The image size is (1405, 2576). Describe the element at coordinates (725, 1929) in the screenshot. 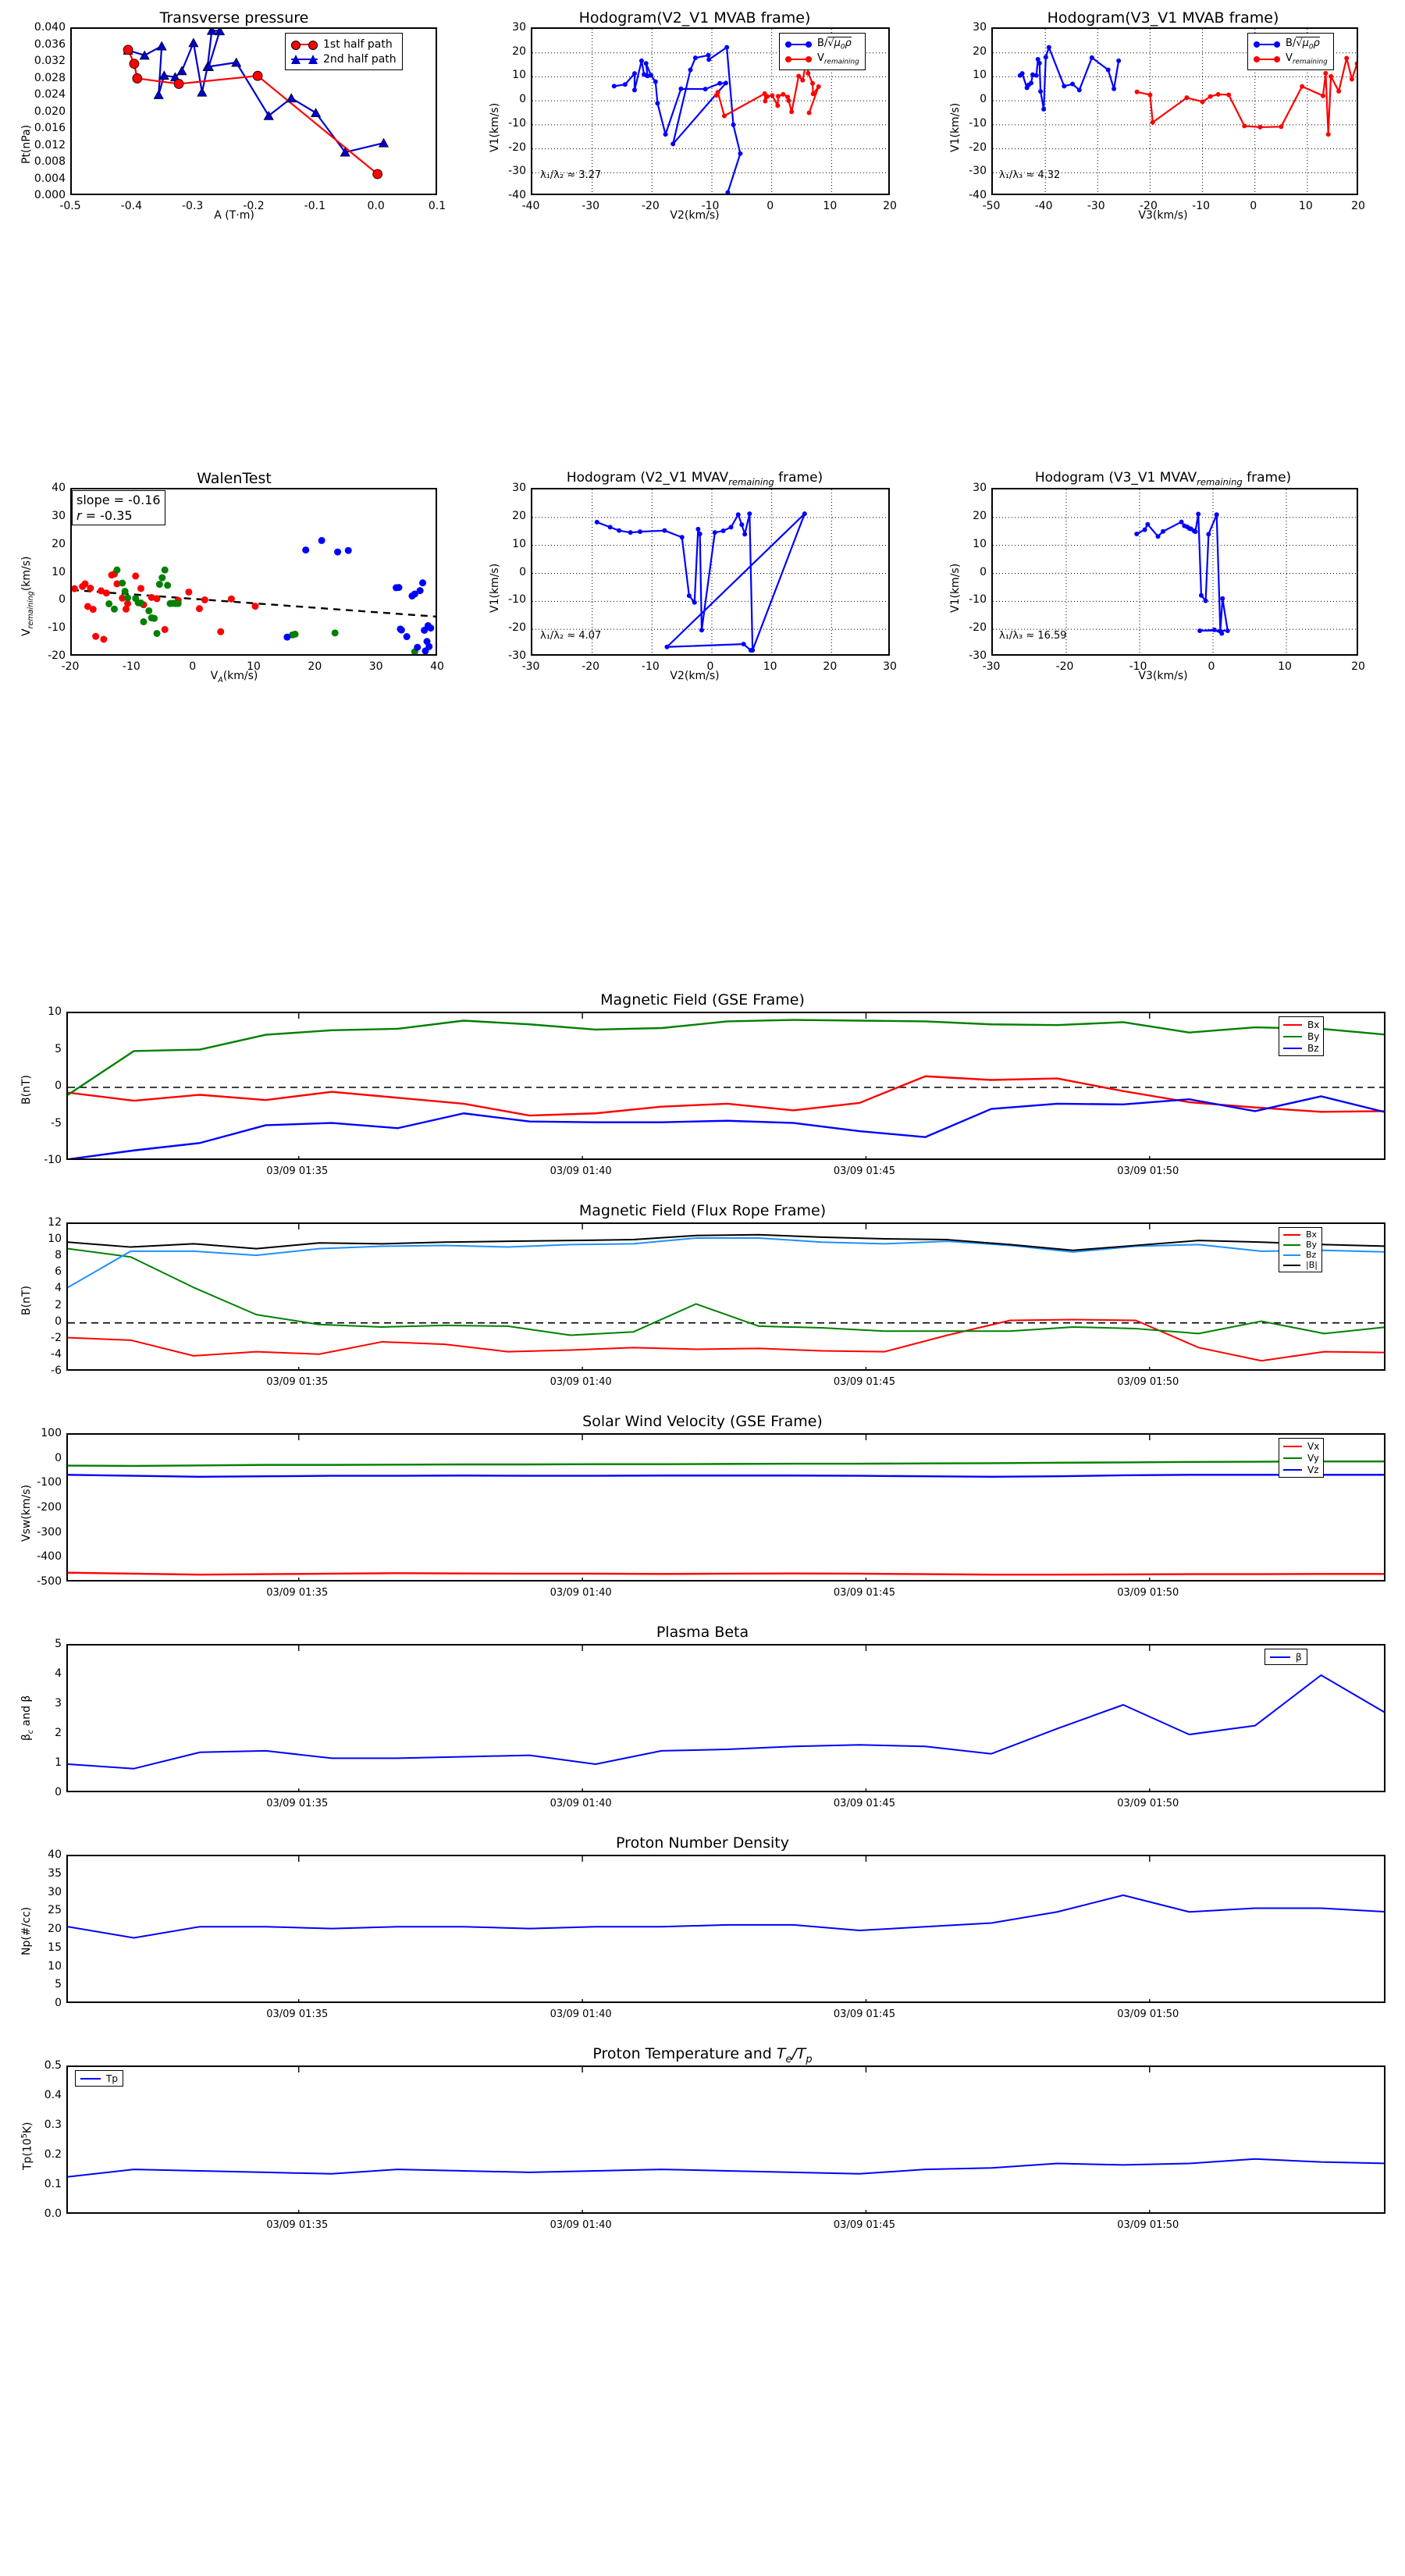

I see `plot-area-proton-number-density` at that location.